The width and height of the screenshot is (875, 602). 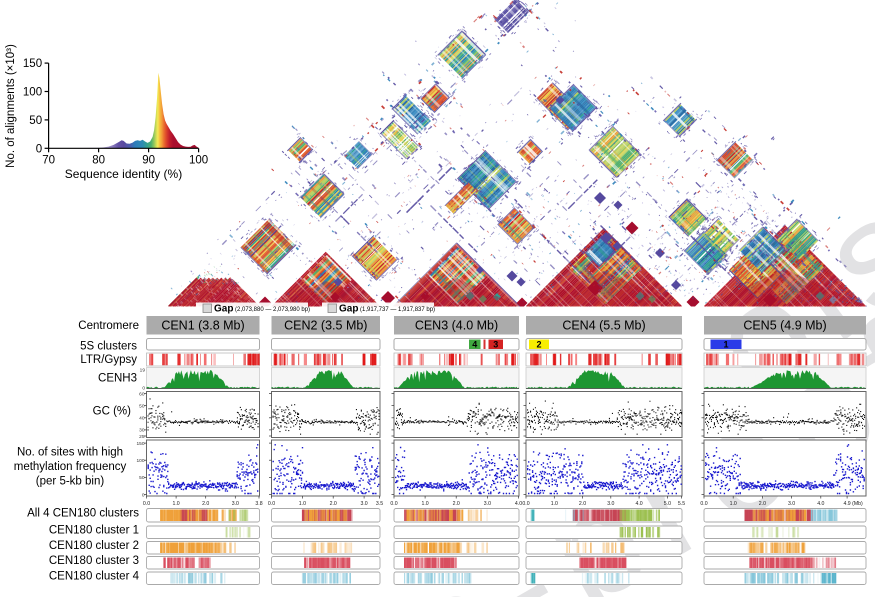 What do you see at coordinates (258, 504) in the screenshot?
I see `svg-text: 3.8` at bounding box center [258, 504].